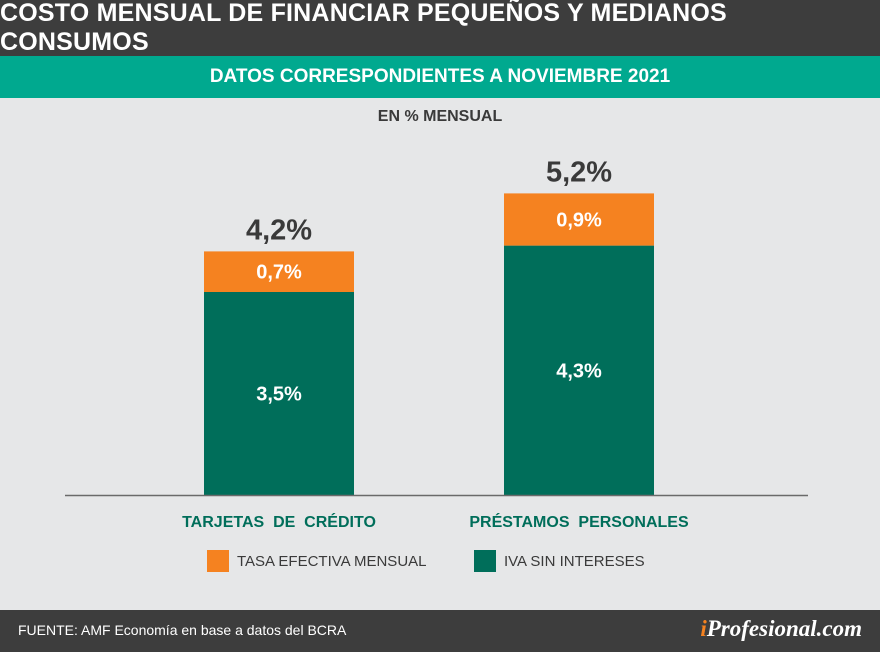 The height and width of the screenshot is (652, 880). What do you see at coordinates (485, 561) in the screenshot?
I see `legend-swatch-iva` at bounding box center [485, 561].